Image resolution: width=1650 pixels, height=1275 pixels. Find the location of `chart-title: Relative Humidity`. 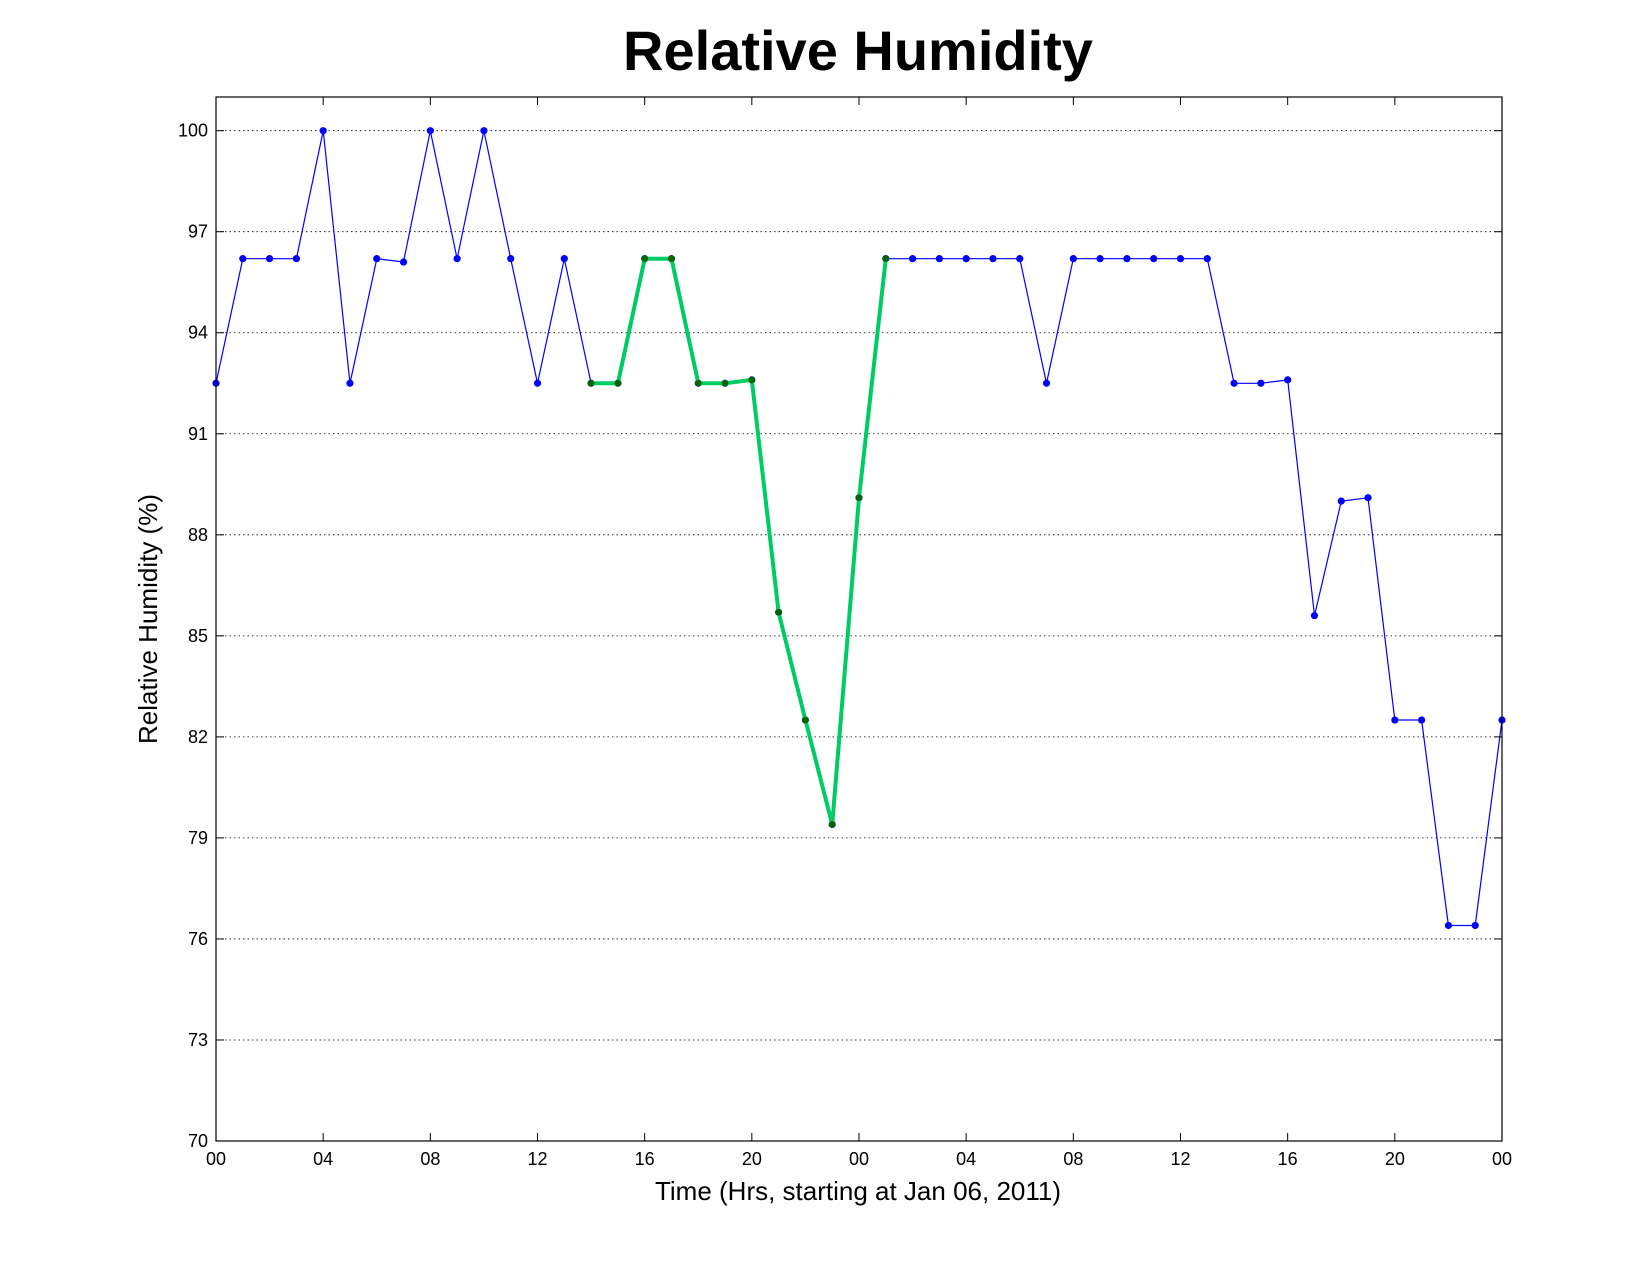

chart-title: Relative Humidity is located at coordinates (858, 50).